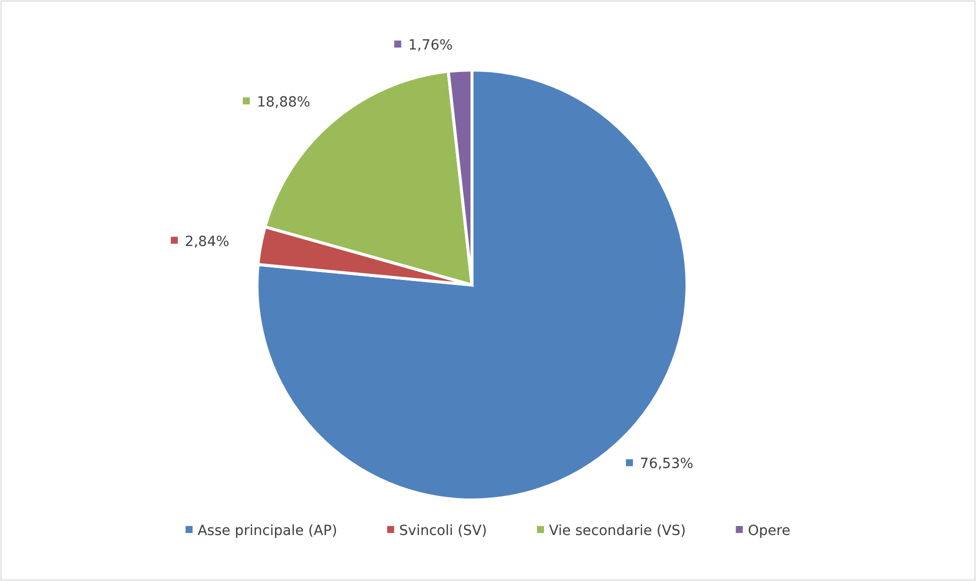 Image resolution: width=976 pixels, height=581 pixels. Describe the element at coordinates (430, 46) in the screenshot. I see `data-label: 1,76%` at that location.